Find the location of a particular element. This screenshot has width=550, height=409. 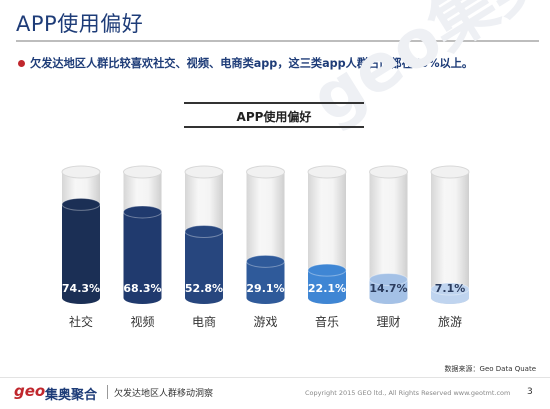

report-name: 欠发达地区人群移动洞察 is located at coordinates (164, 394).